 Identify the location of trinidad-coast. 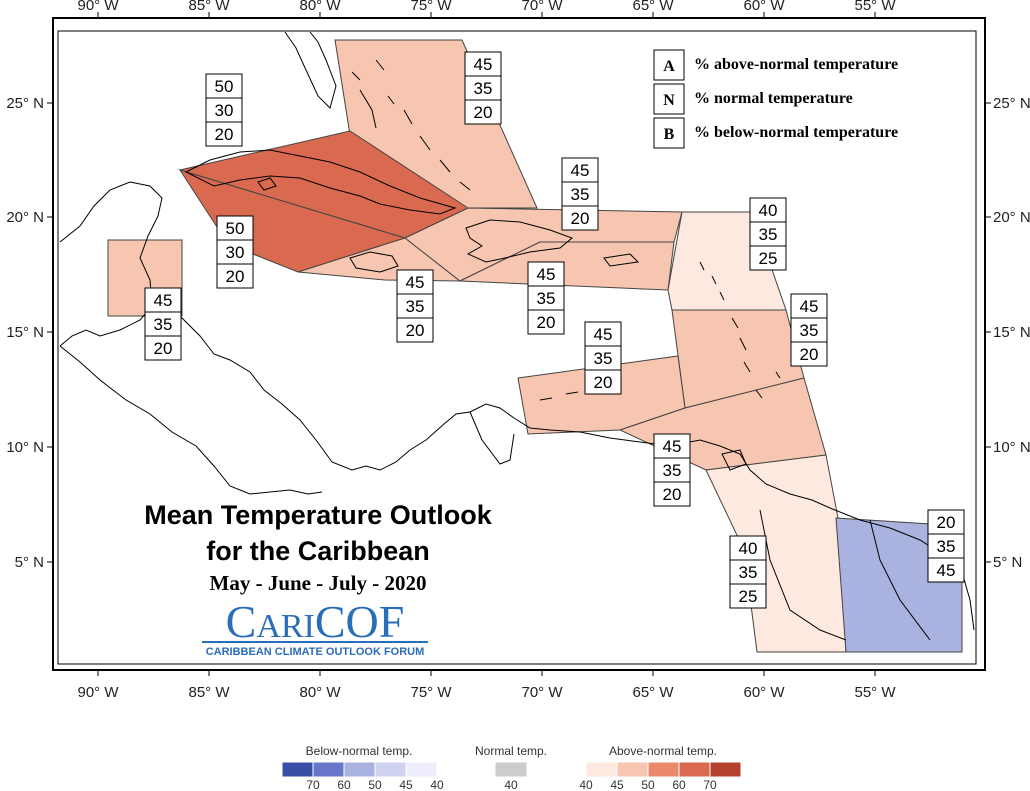
(734, 460).